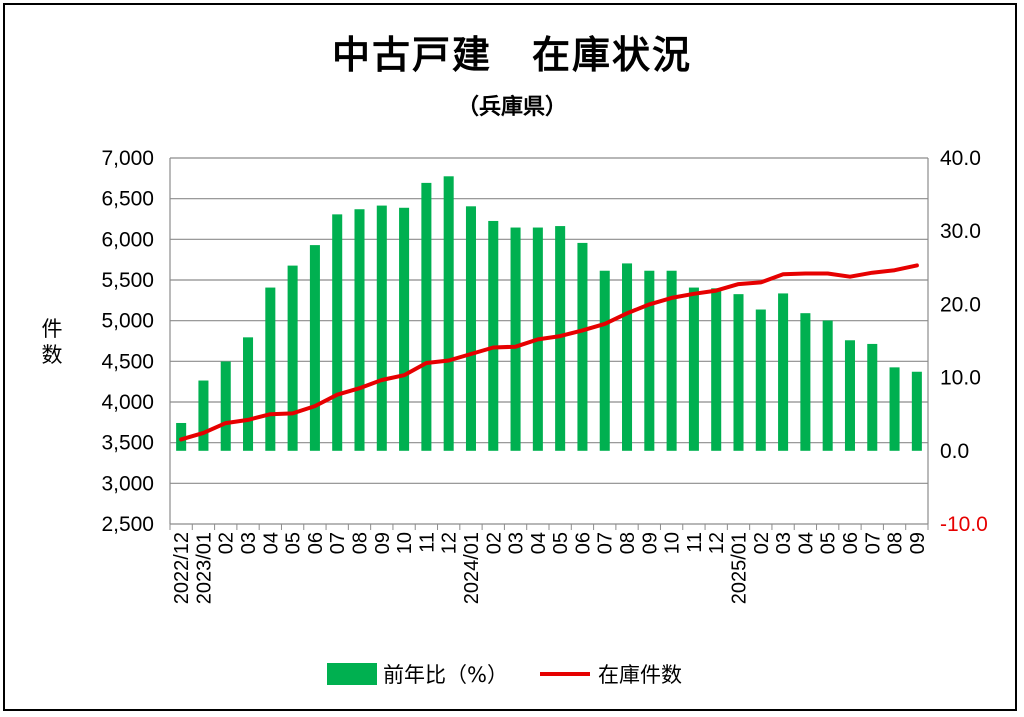 The image size is (1024, 717). Describe the element at coordinates (127, 239) in the screenshot. I see `left-tick-label: 6,000` at that location.